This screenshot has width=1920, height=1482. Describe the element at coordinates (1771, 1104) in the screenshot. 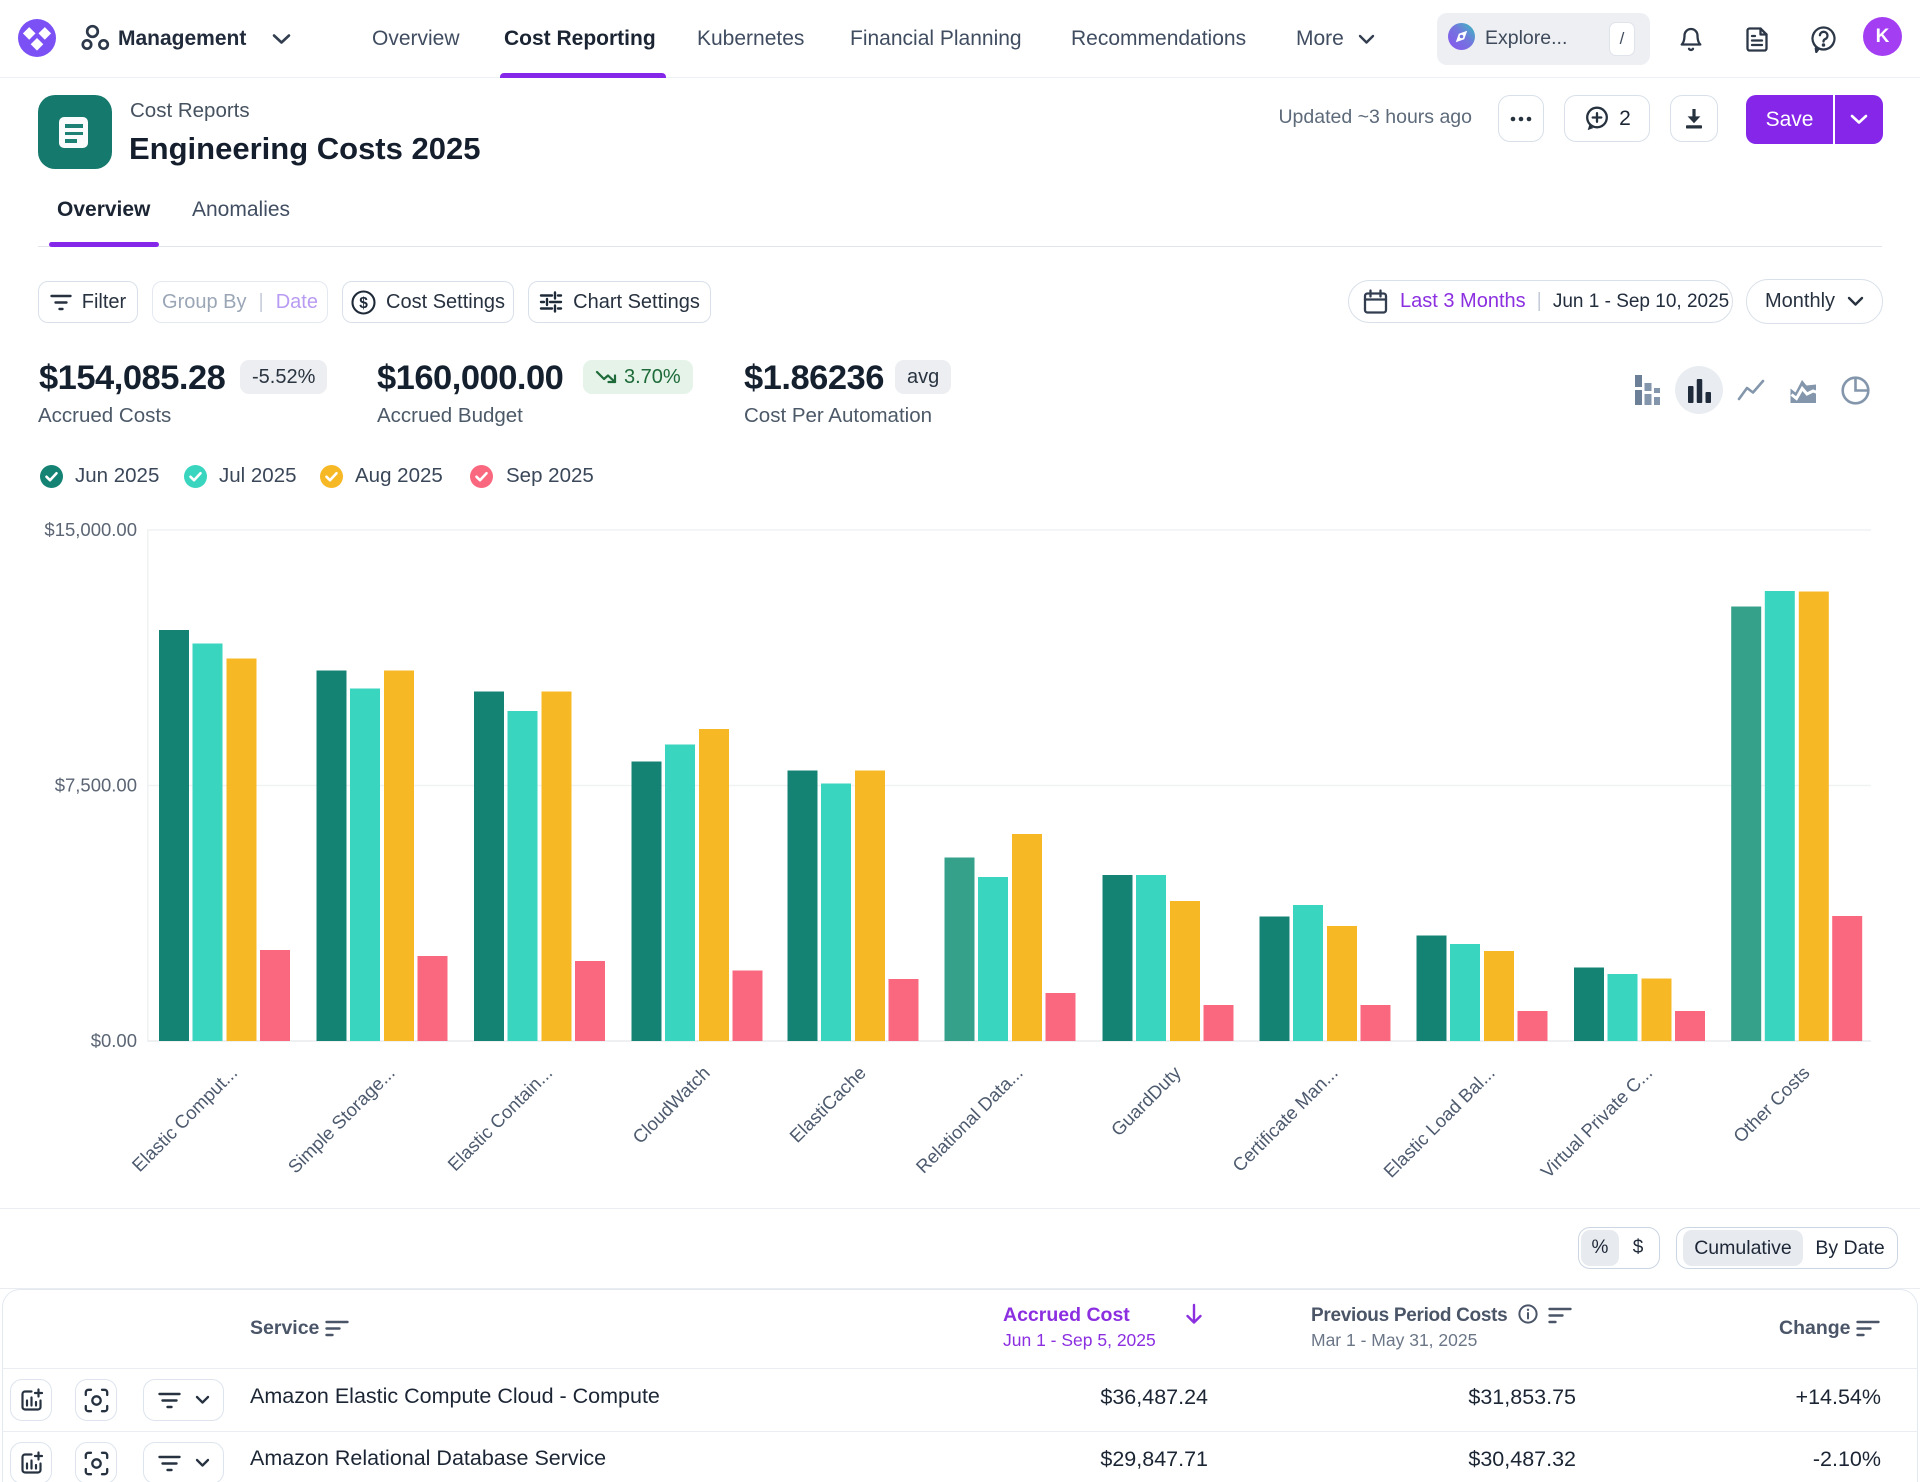

I see `svg-text: Other Costs` at that location.